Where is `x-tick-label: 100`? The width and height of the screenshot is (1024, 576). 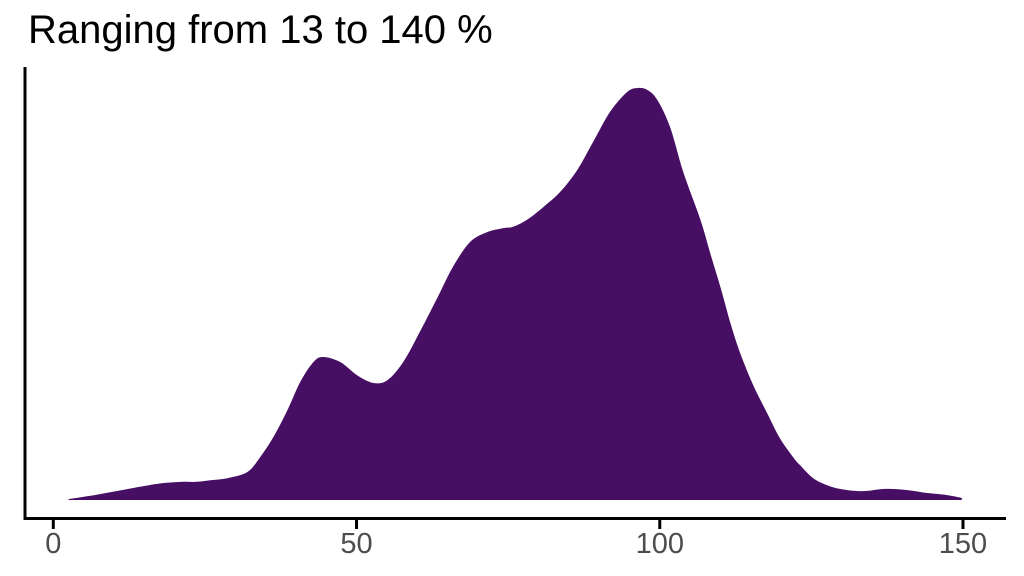 x-tick-label: 100 is located at coordinates (660, 544).